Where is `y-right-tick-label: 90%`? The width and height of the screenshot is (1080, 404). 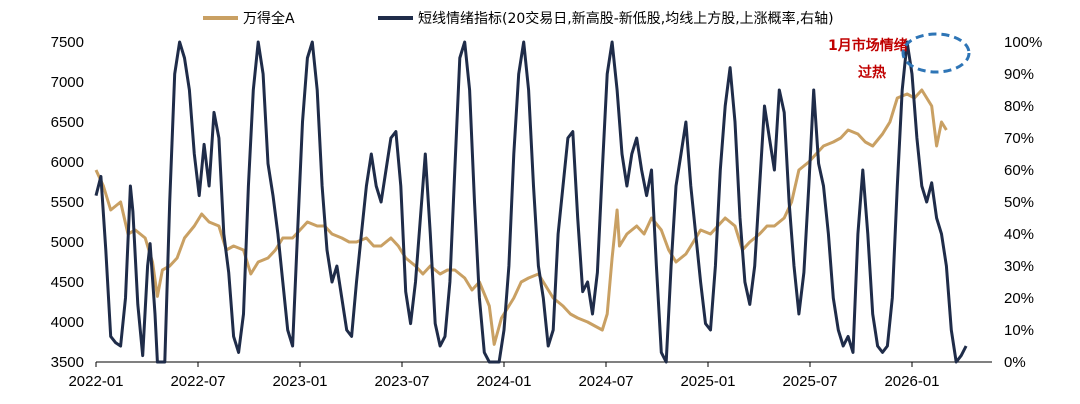 y-right-tick-label: 90% is located at coordinates (1019, 74).